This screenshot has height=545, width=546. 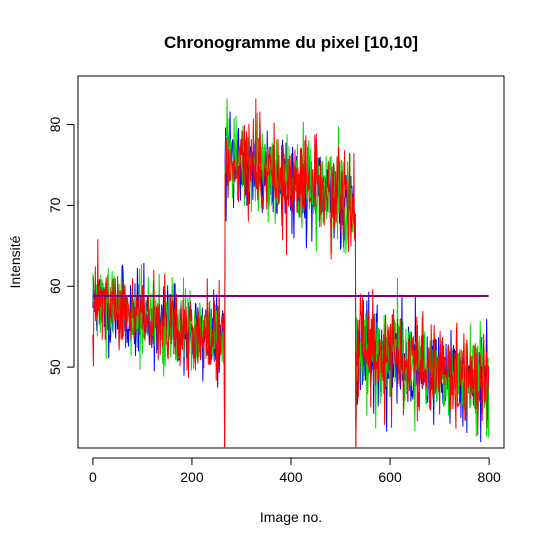 What do you see at coordinates (61, 246) in the screenshot?
I see `y-axis: 50 60 70 80` at bounding box center [61, 246].